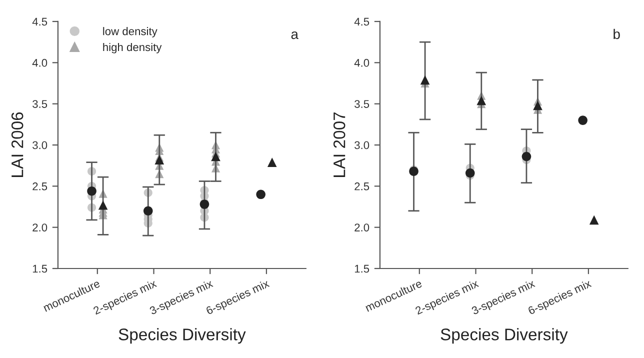 This screenshot has height=358, width=644. Describe the element at coordinates (17, 144) in the screenshot. I see `y-axis-title: LAI 2006` at that location.